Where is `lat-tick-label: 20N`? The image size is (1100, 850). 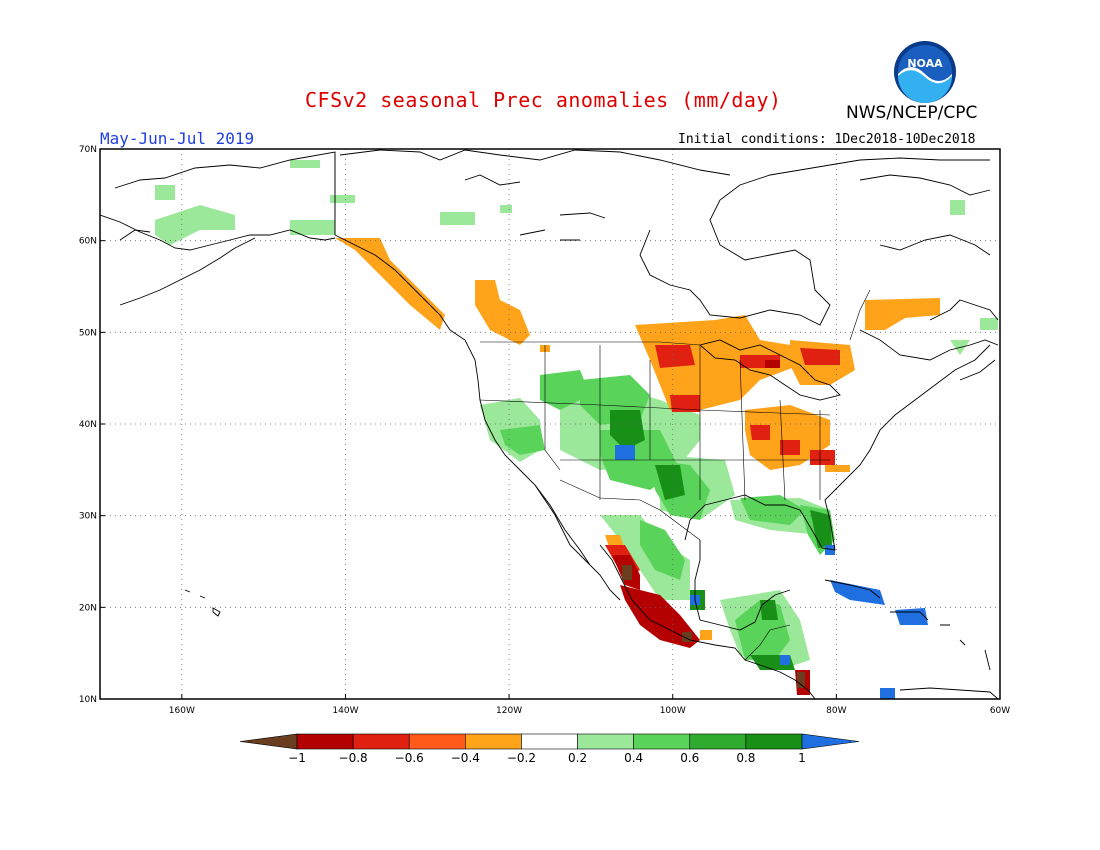
lat-tick-label: 20N is located at coordinates (88, 608).